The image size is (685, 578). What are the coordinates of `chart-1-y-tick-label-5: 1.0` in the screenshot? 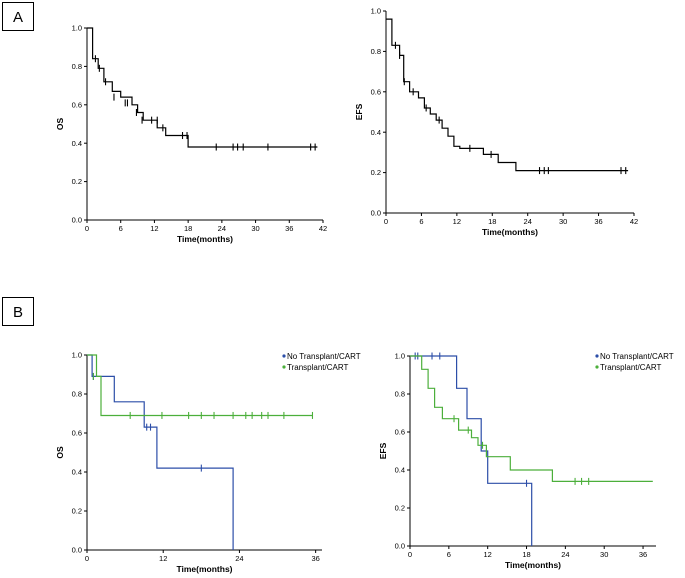 It's located at (376, 11).